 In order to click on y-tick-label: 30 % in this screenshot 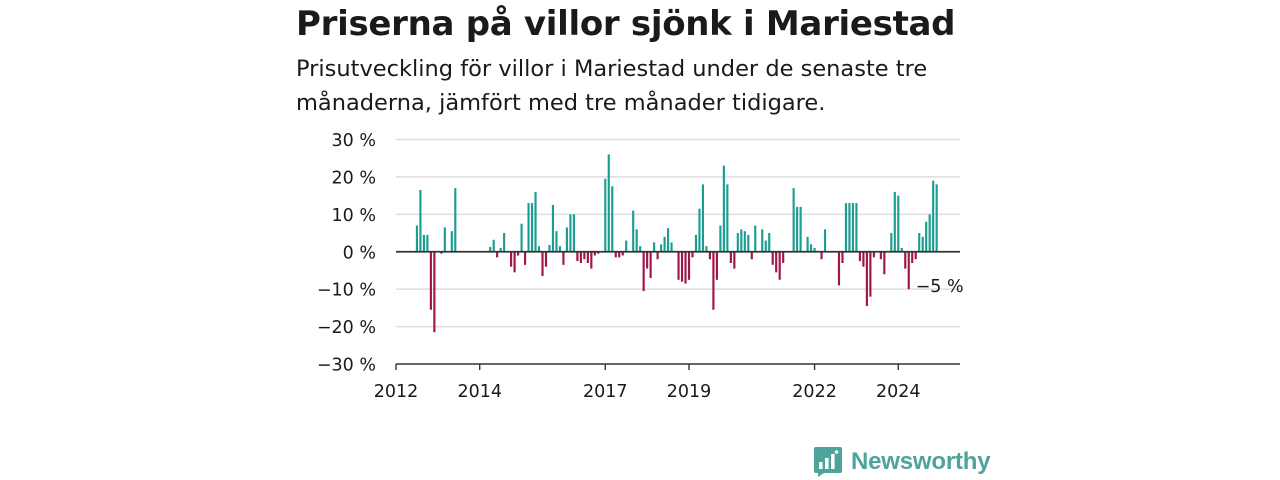, I will do `click(354, 141)`.